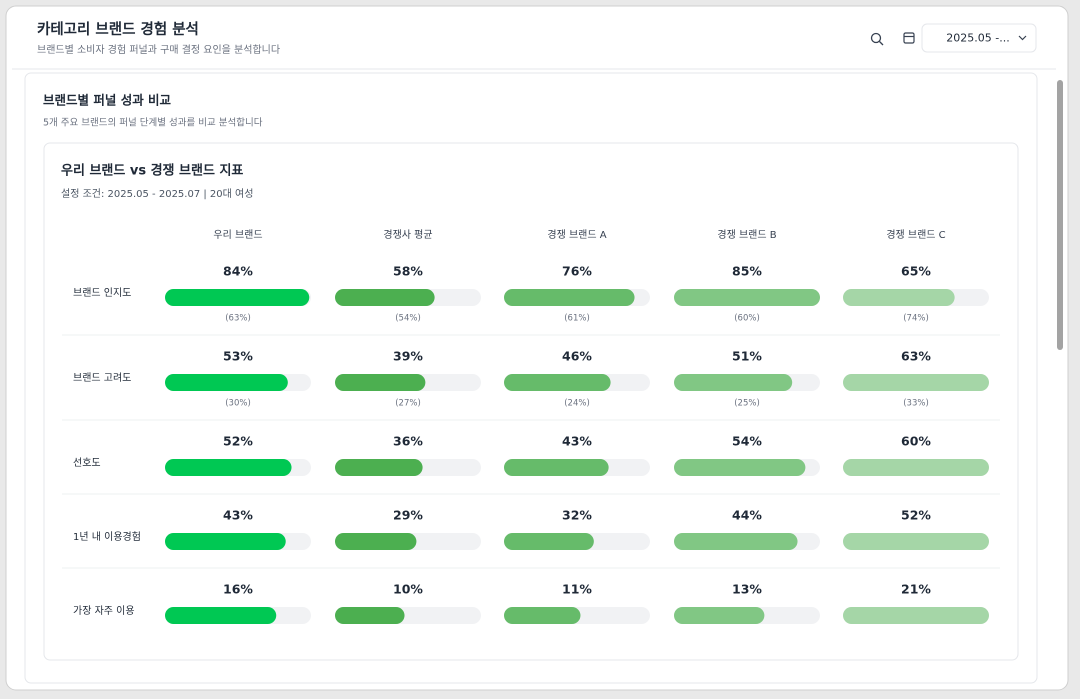  I want to click on value-label: 58%, so click(408, 271).